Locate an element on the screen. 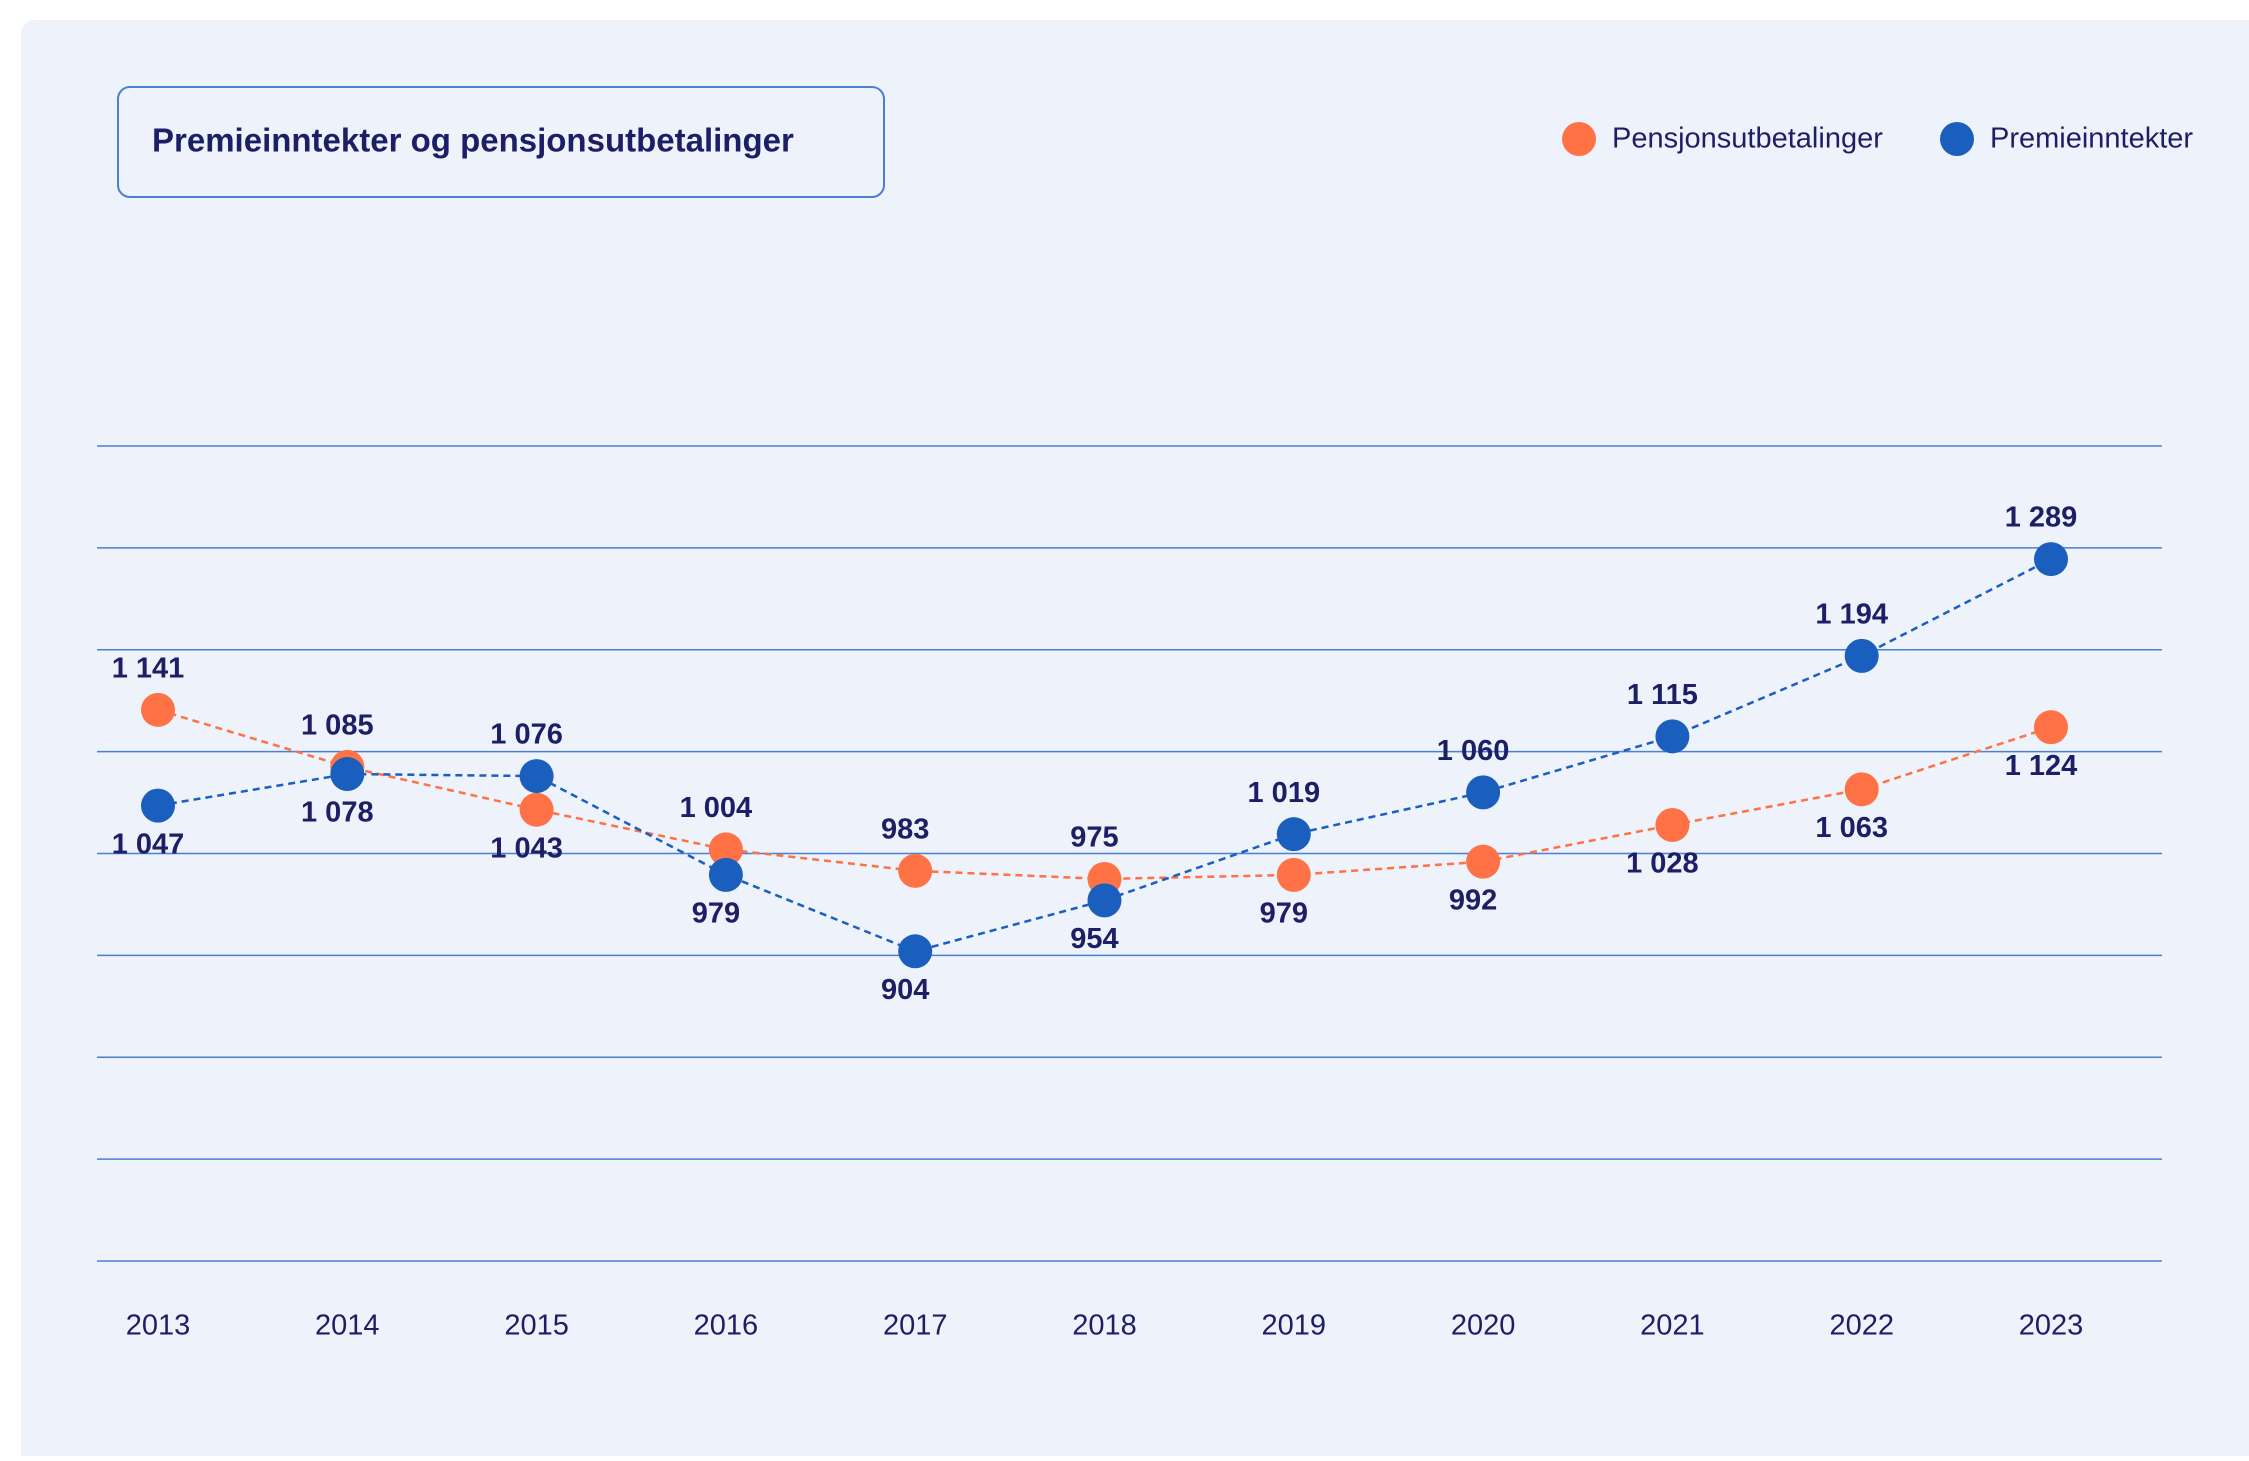 The height and width of the screenshot is (1461, 2249). x-tick-label: 2022 is located at coordinates (1861, 1326).